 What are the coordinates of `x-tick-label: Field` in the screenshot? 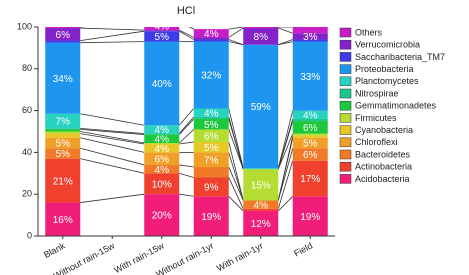 It's located at (303, 250).